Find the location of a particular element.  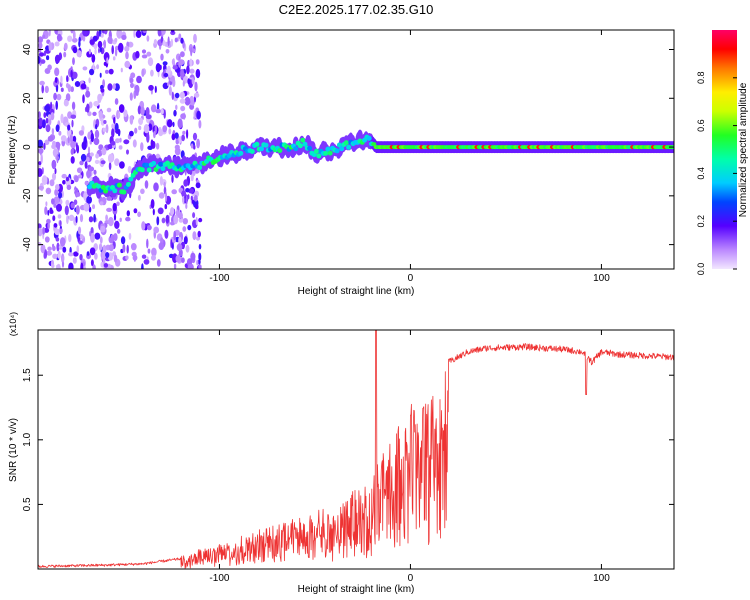

snr-multiplier-label: (x10⁴) is located at coordinates (13, 324).